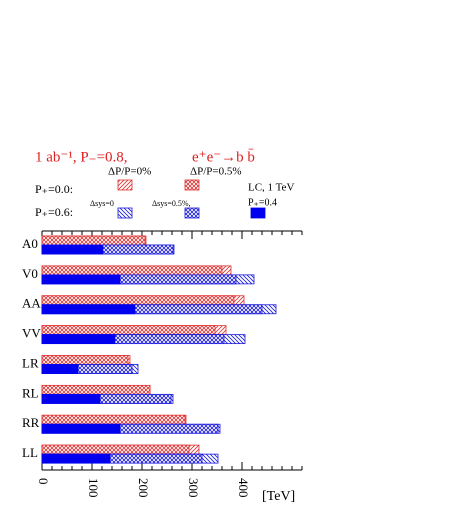  I want to click on legend-label: LC, 1 TeV, so click(271, 188).